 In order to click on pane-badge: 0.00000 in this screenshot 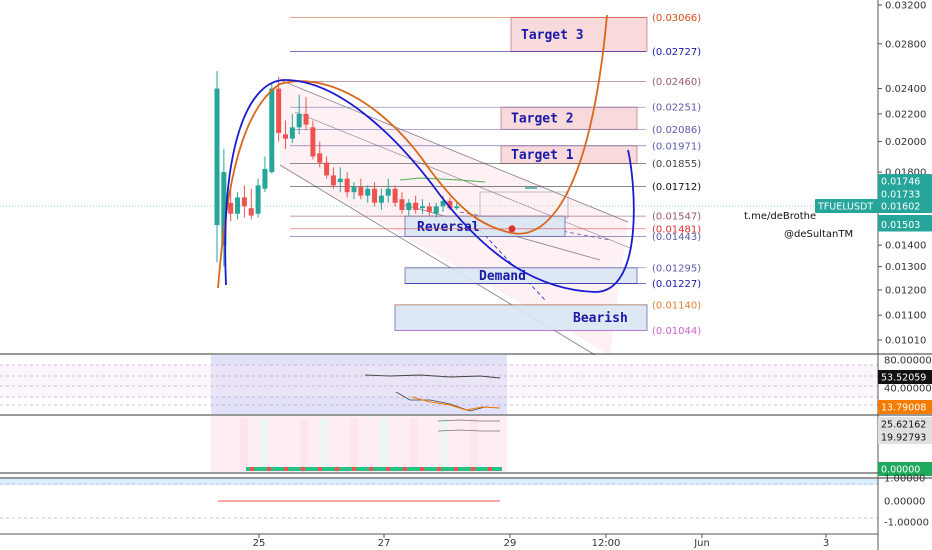, I will do `click(905, 469)`.